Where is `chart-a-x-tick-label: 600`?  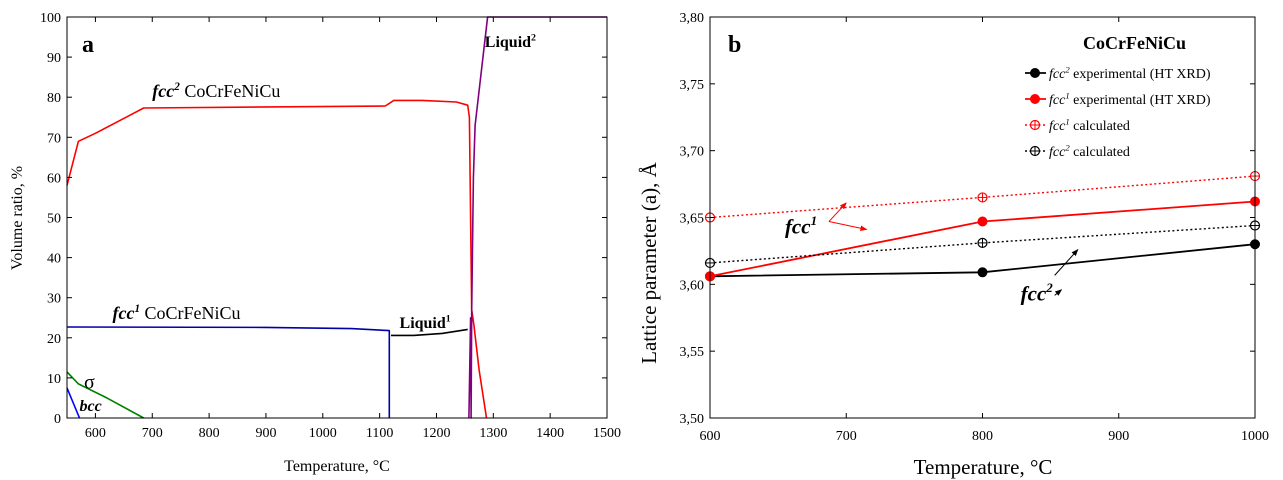 chart-a-x-tick-label: 600 is located at coordinates (95, 433).